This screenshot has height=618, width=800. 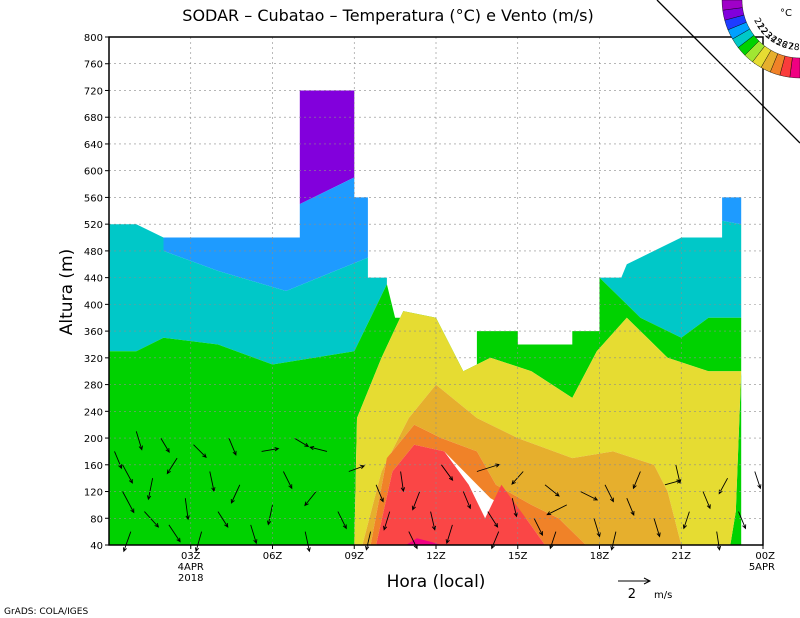 I want to click on y-tick-label: 360, so click(x=93, y=332).